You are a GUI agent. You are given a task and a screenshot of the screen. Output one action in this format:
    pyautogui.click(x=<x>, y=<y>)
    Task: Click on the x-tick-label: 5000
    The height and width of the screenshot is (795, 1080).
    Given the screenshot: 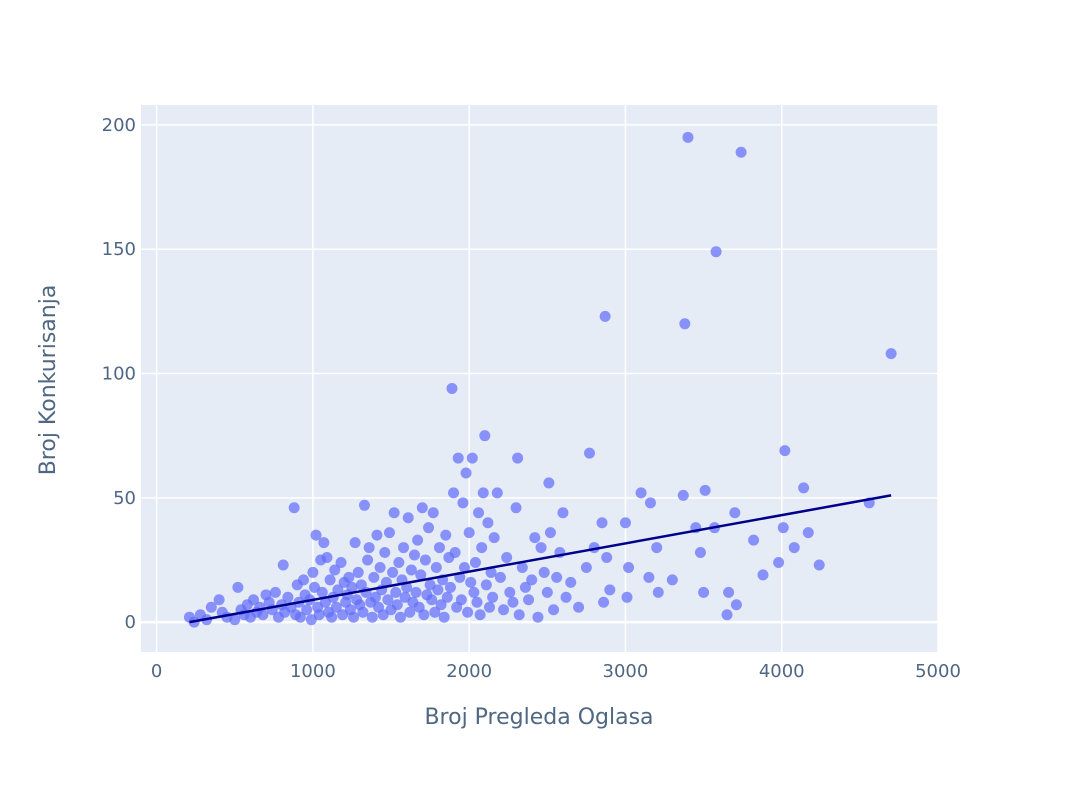 What is the action you would take?
    pyautogui.click(x=938, y=671)
    